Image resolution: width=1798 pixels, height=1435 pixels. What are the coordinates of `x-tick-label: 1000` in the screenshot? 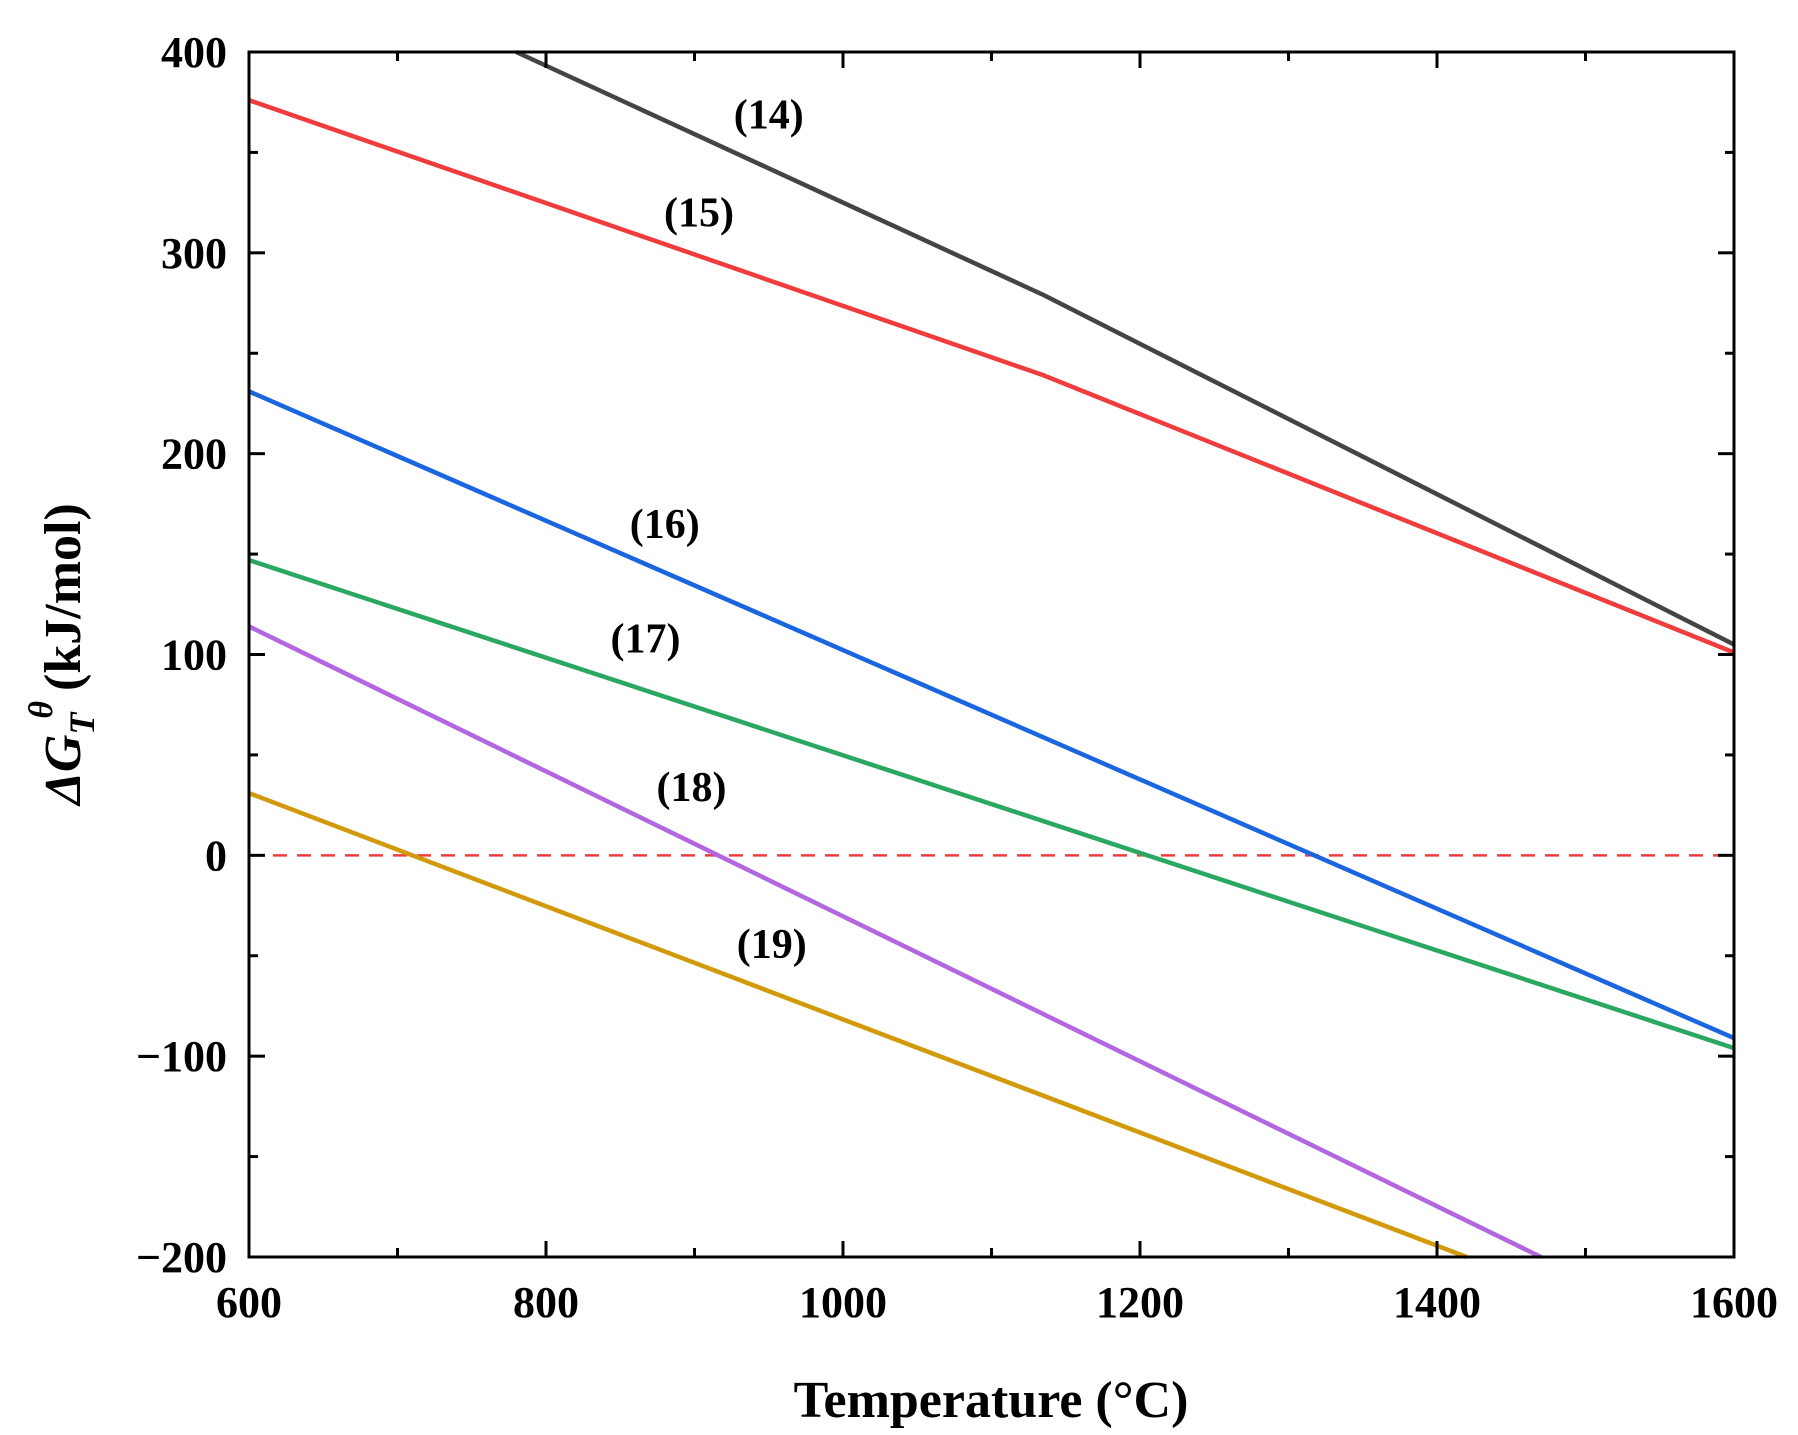 It's located at (843, 1302).